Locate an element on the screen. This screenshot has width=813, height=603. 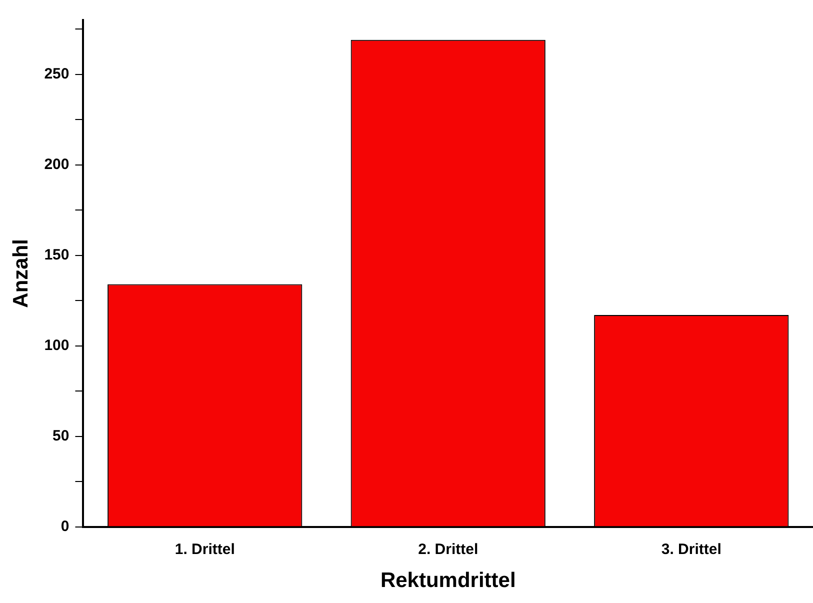
y-tick-label: 50 is located at coordinates (61, 435).